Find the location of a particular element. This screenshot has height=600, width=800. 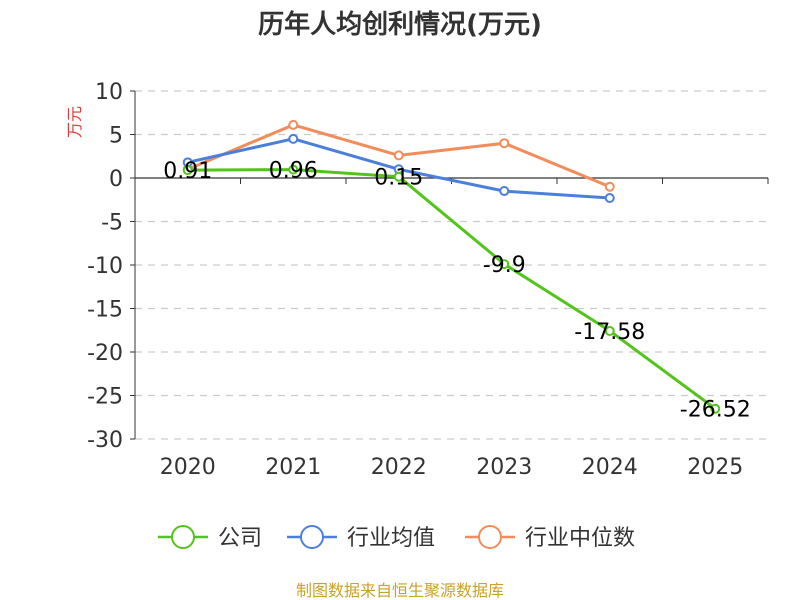

x-tick-label: 2025 is located at coordinates (715, 467).